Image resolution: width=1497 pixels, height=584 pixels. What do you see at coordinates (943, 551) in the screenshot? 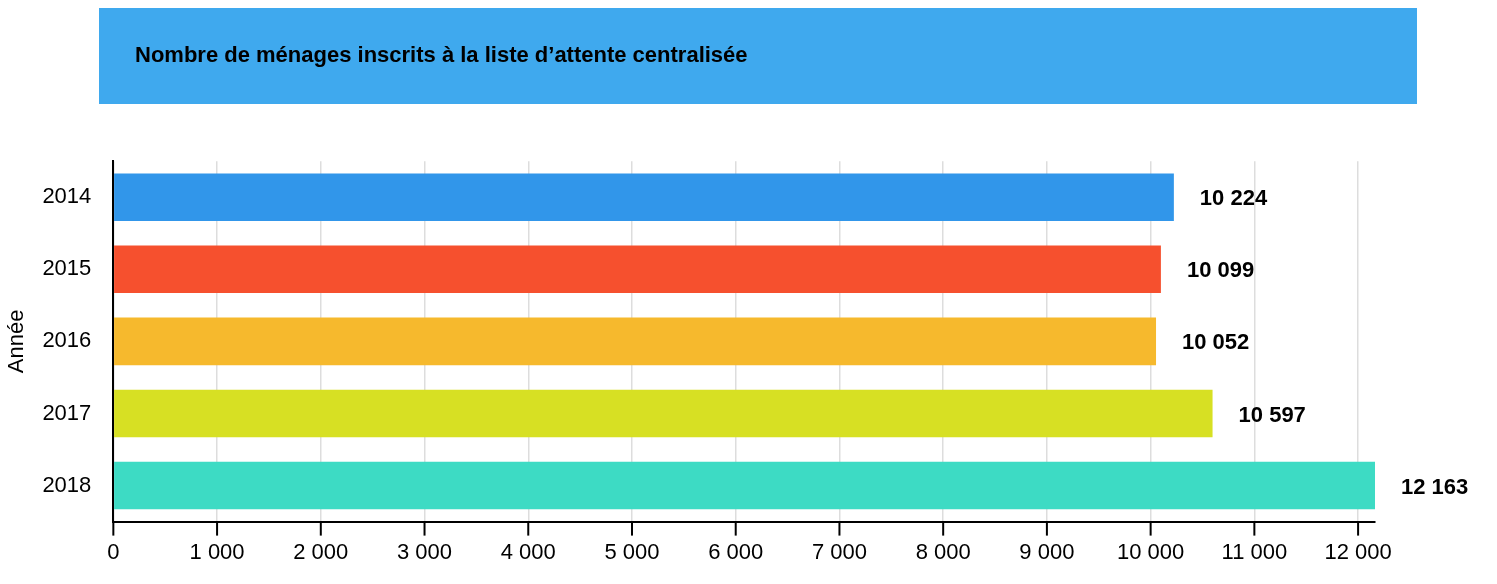
I see `x-tick-label: 8 000` at bounding box center [943, 551].